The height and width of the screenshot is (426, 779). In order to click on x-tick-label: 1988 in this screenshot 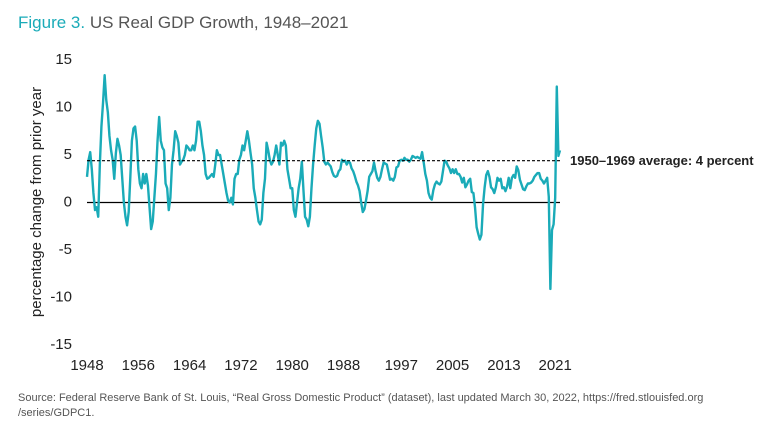, I will do `click(343, 365)`.